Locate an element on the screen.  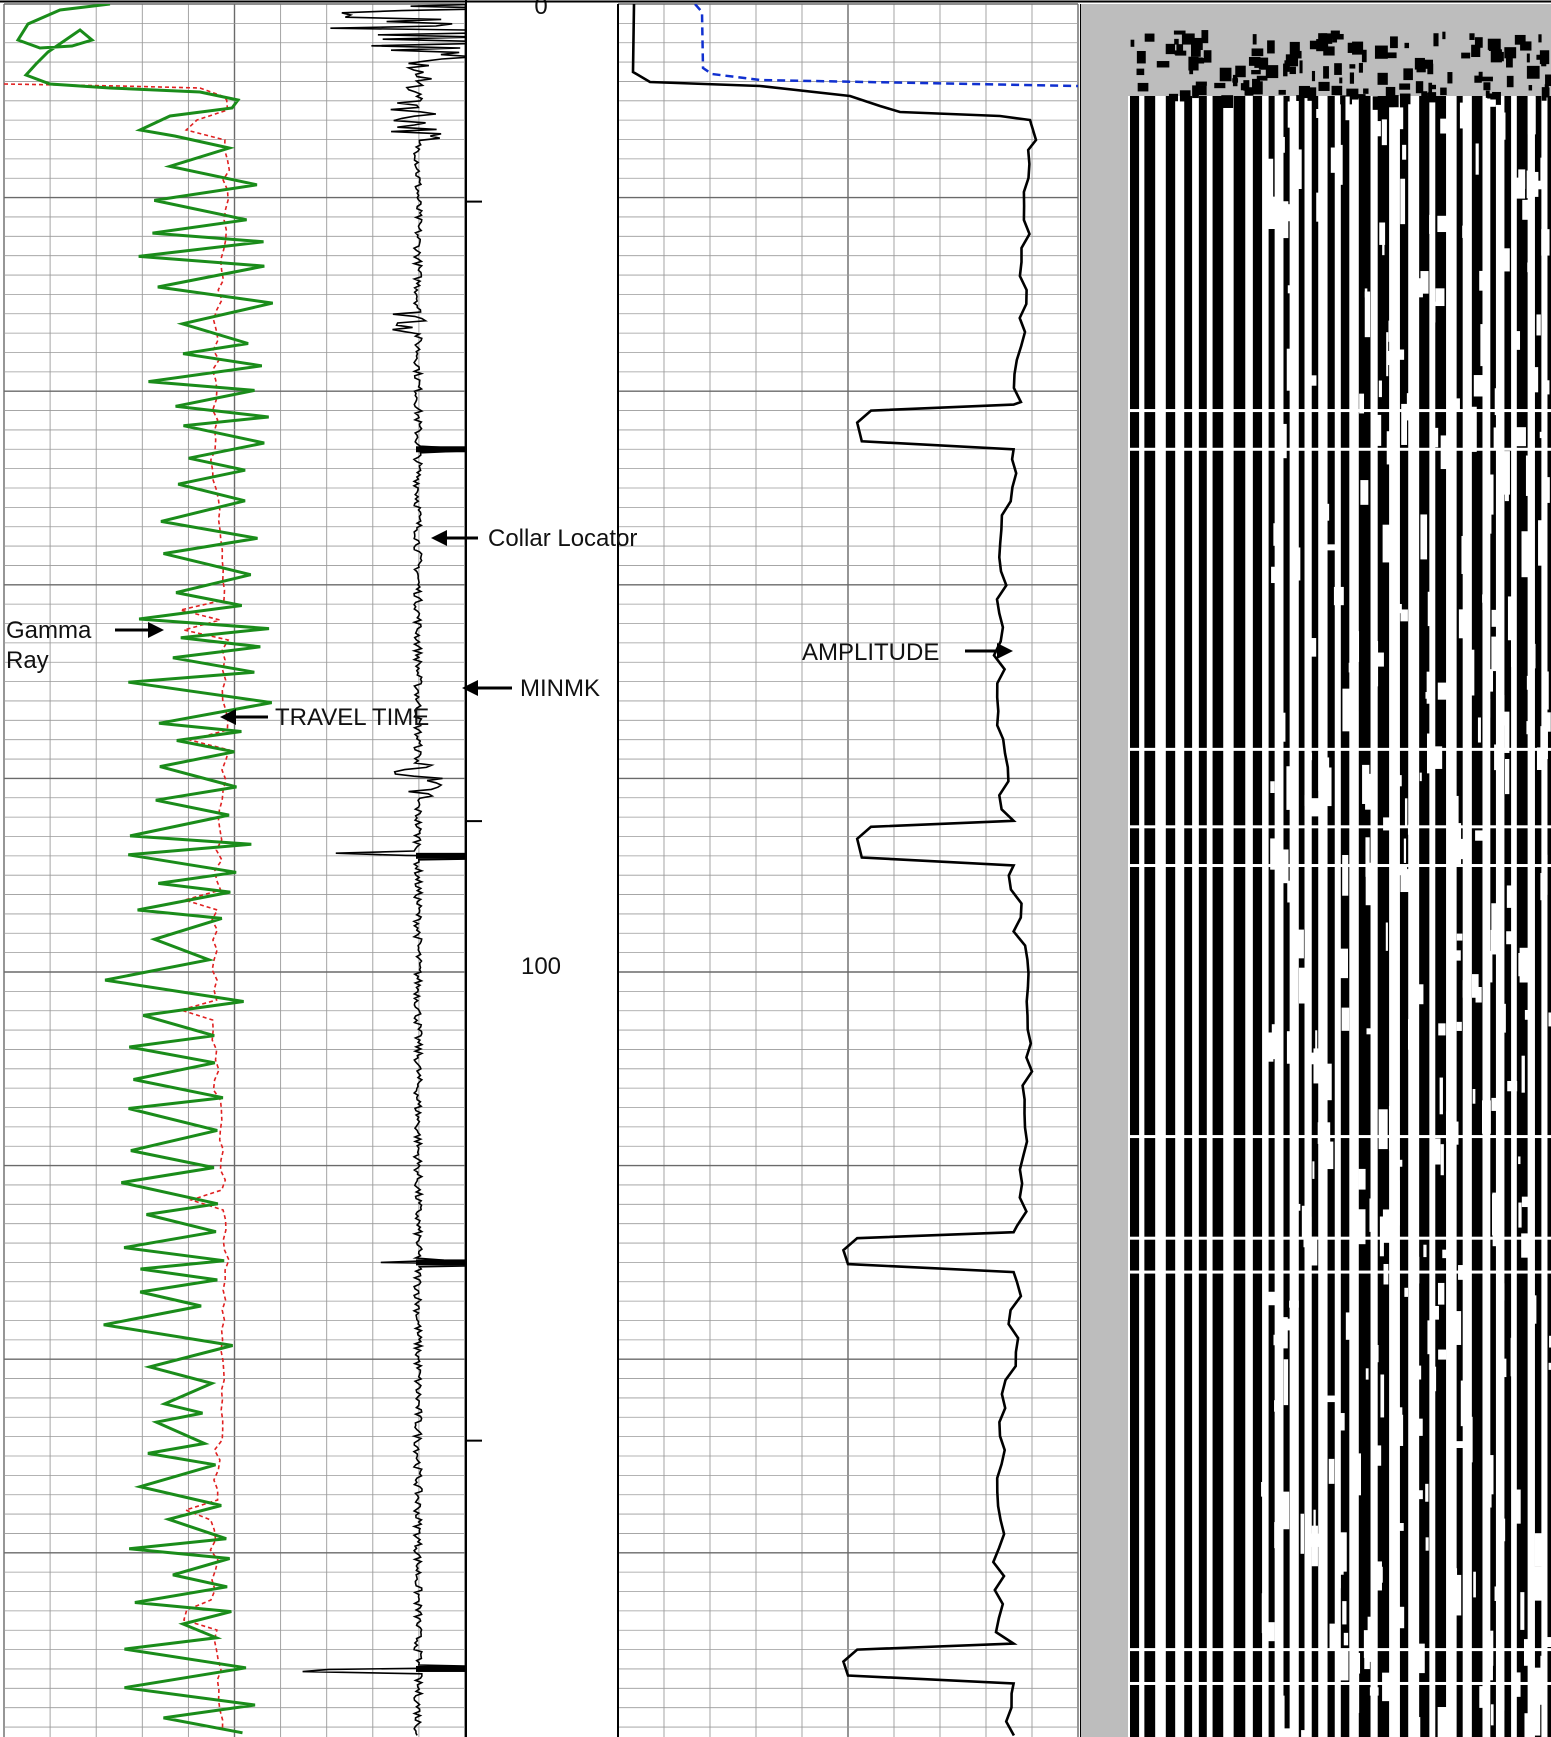
minmk-arrow is located at coordinates (487, 688).